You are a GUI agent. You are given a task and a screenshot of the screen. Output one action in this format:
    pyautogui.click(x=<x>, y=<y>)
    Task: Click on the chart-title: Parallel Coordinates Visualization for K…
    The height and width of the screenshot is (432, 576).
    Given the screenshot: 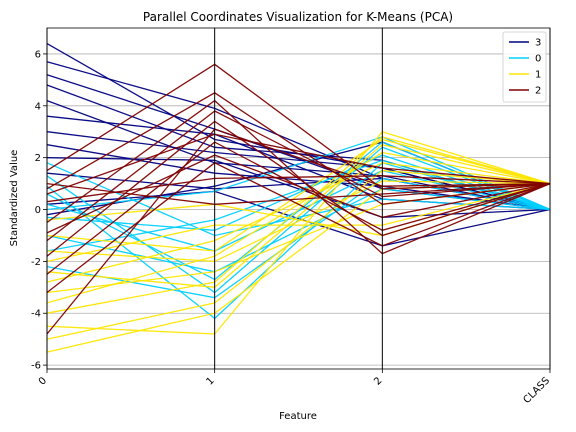 What is the action you would take?
    pyautogui.click(x=298, y=17)
    